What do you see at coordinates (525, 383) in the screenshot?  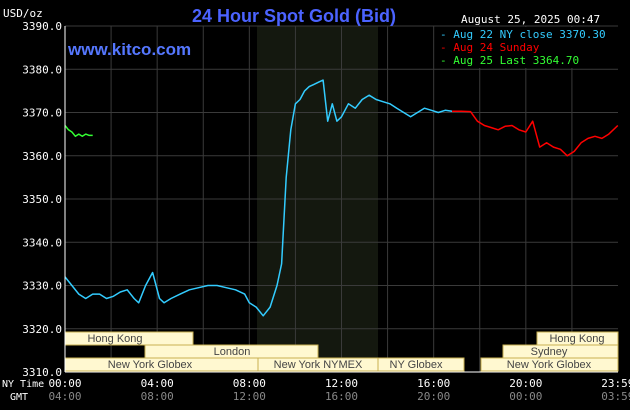 I see `x-tick-label-ny: 20:00` at bounding box center [525, 383].